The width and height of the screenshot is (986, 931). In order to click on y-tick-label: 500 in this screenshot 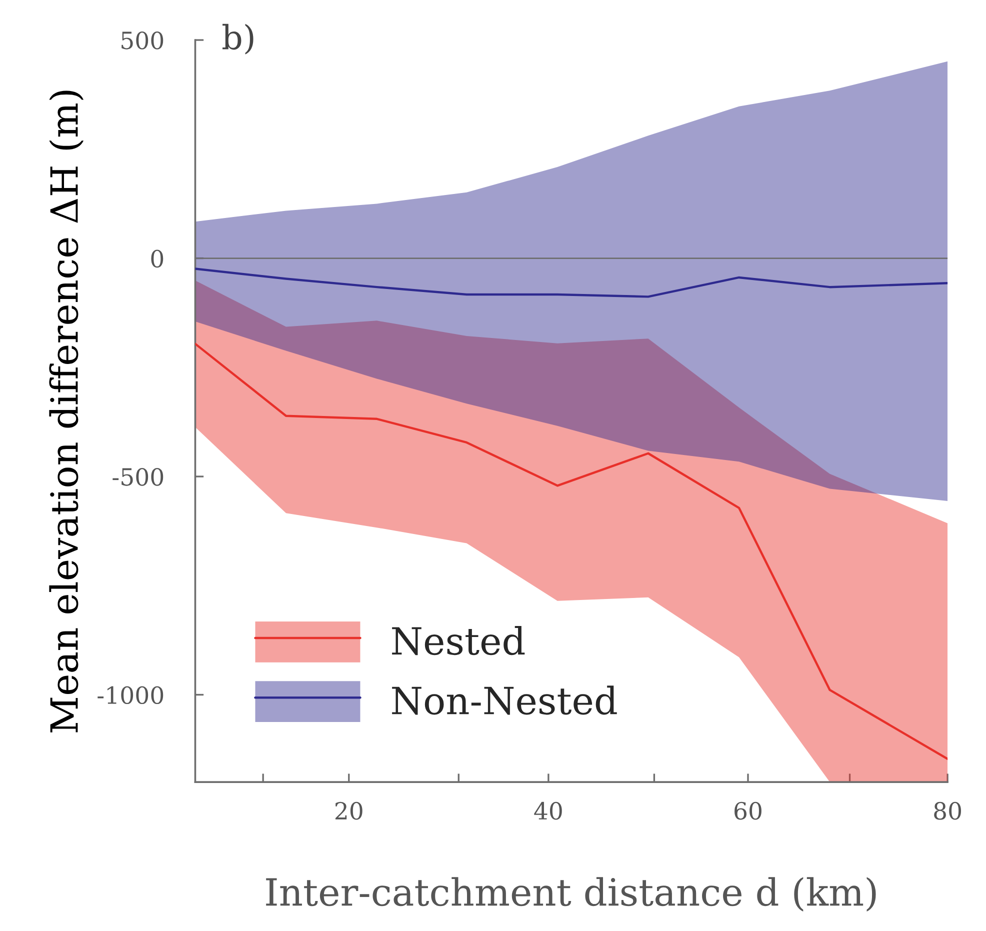, I will do `click(143, 40)`.